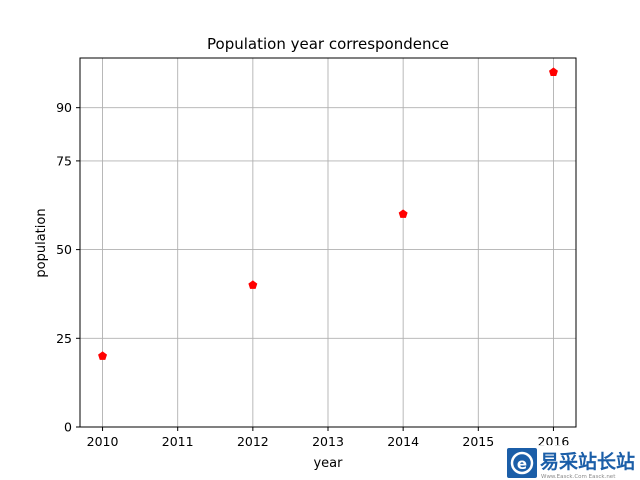 Image resolution: width=640 pixels, height=480 pixels. I want to click on x-tick-label: 2015, so click(478, 441).